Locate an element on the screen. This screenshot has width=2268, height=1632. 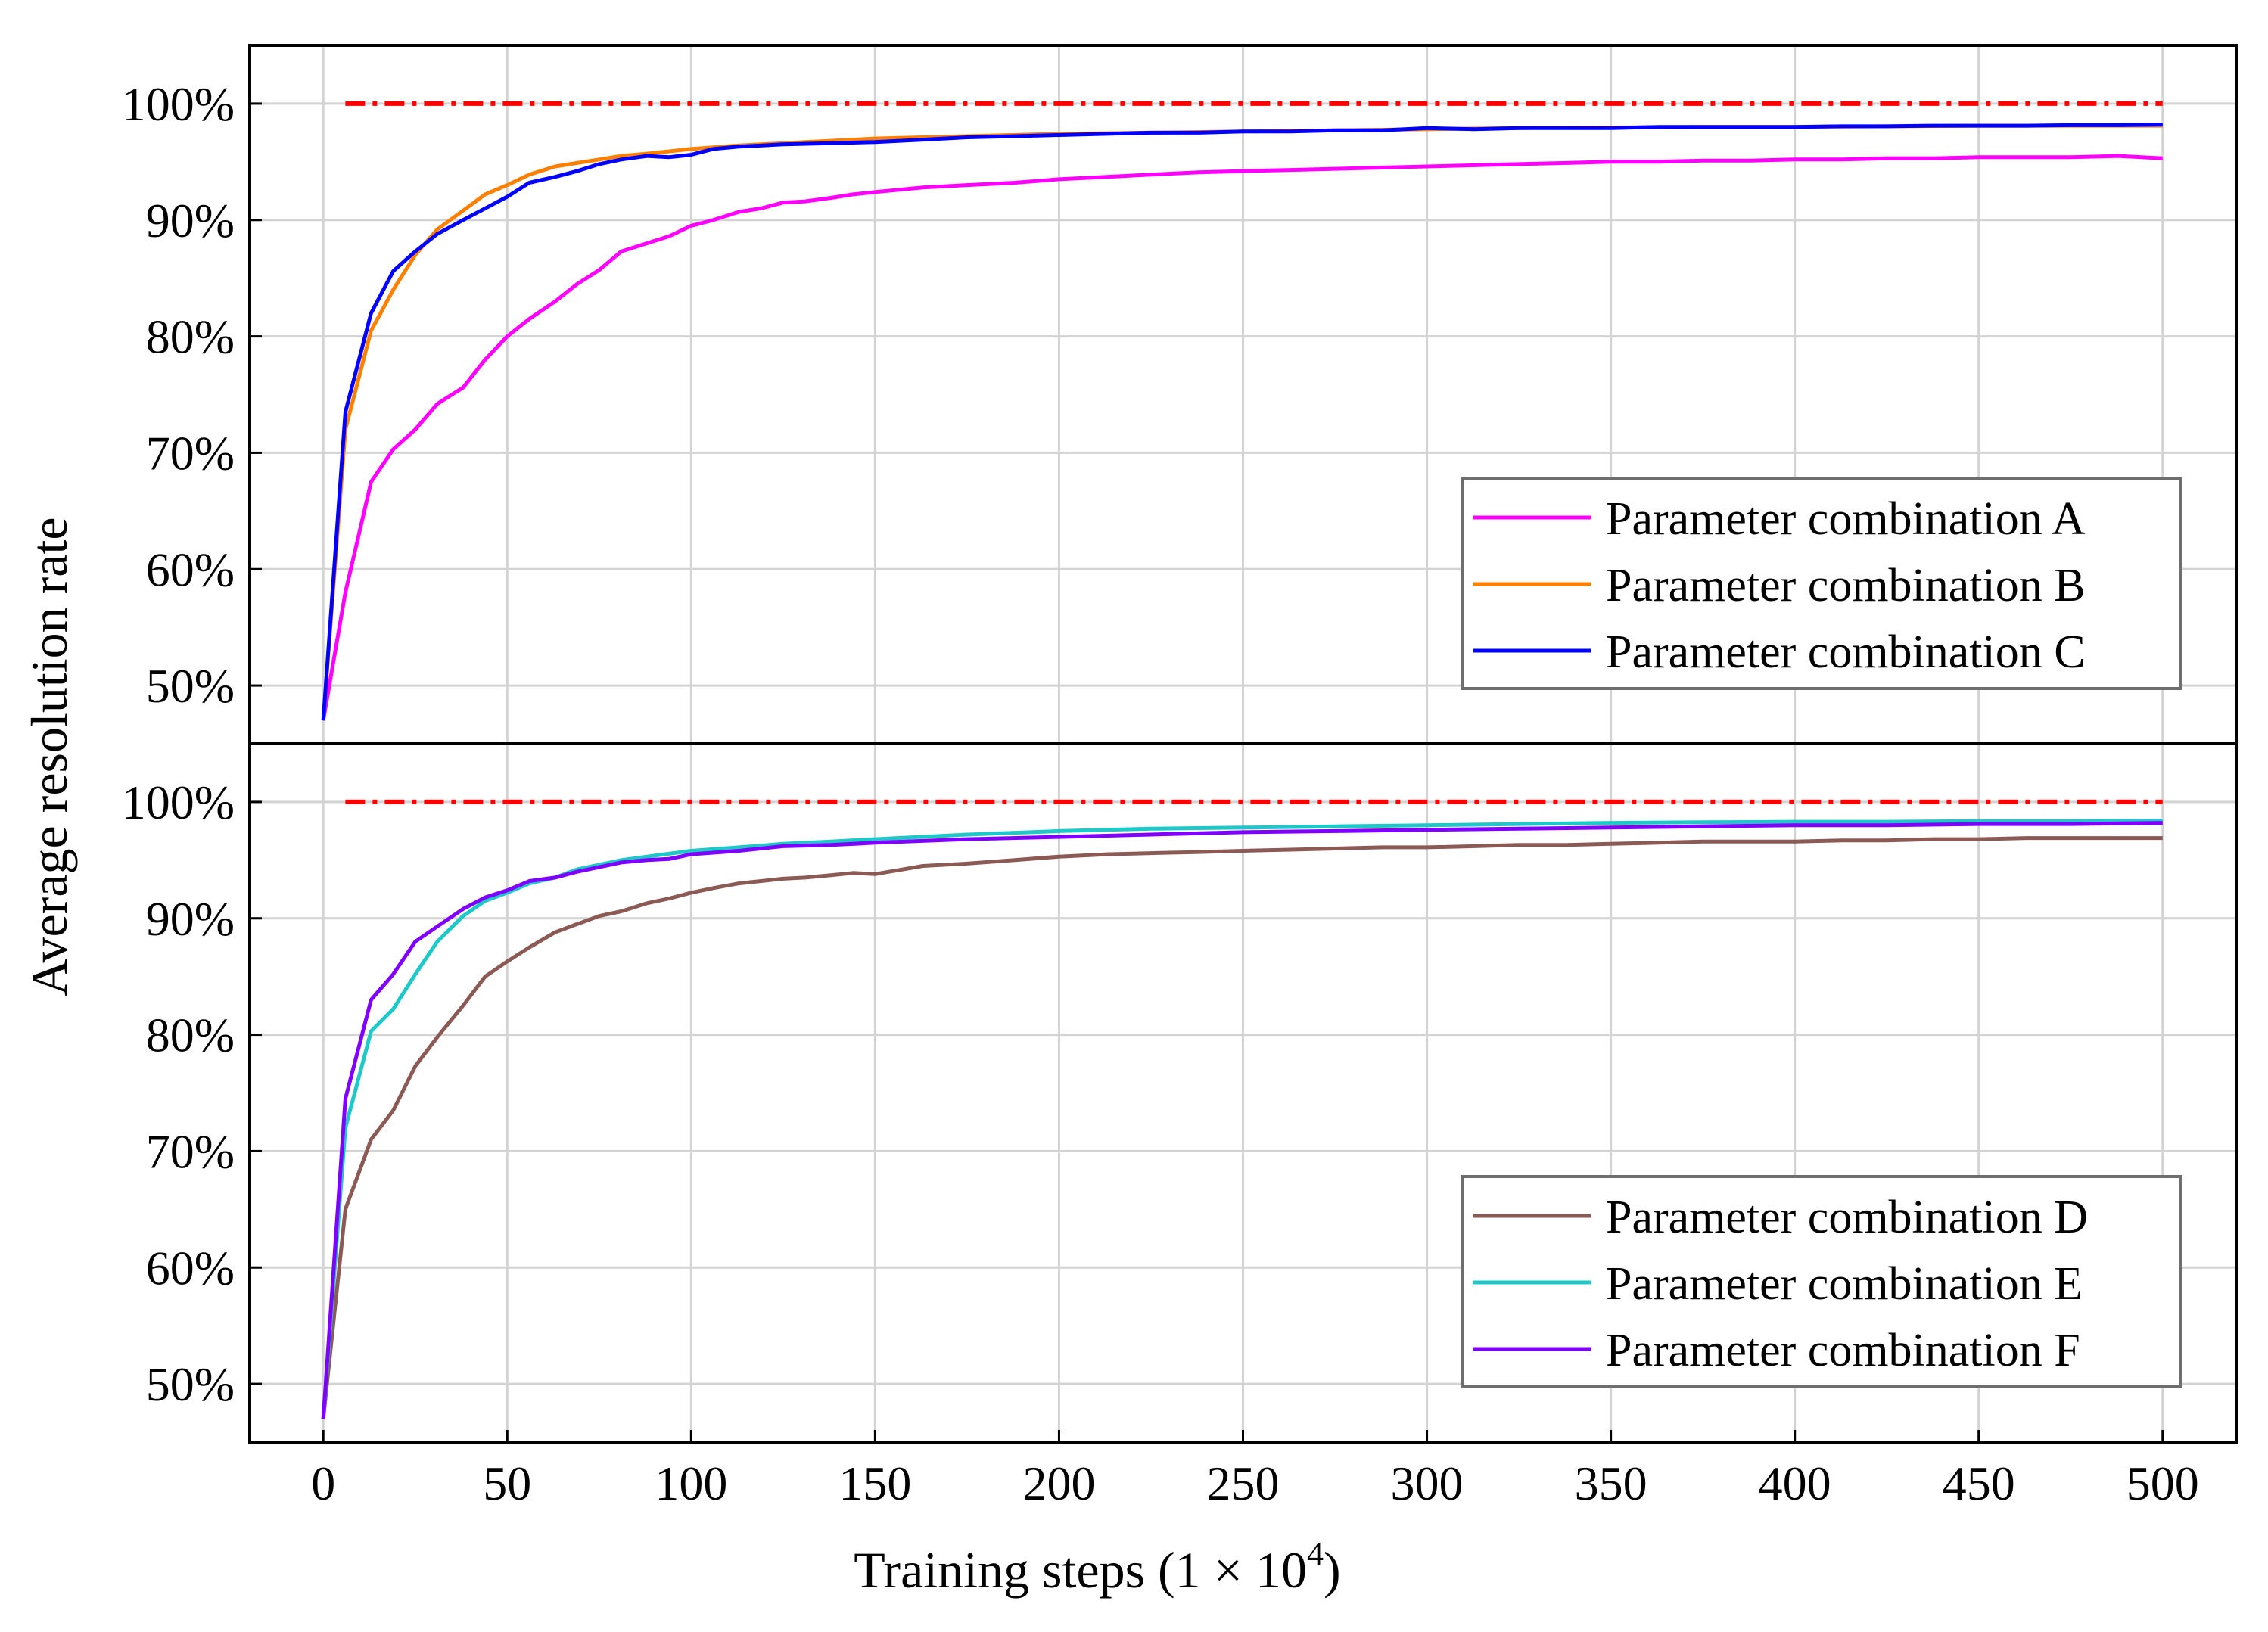
x-tick-label: 250 is located at coordinates (1243, 1483).